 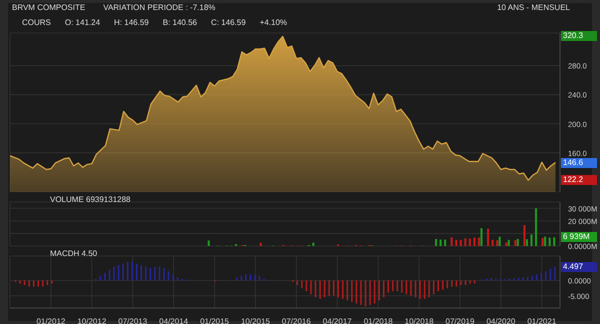 I want to click on x-tick-label: 07/2019, so click(x=461, y=320).